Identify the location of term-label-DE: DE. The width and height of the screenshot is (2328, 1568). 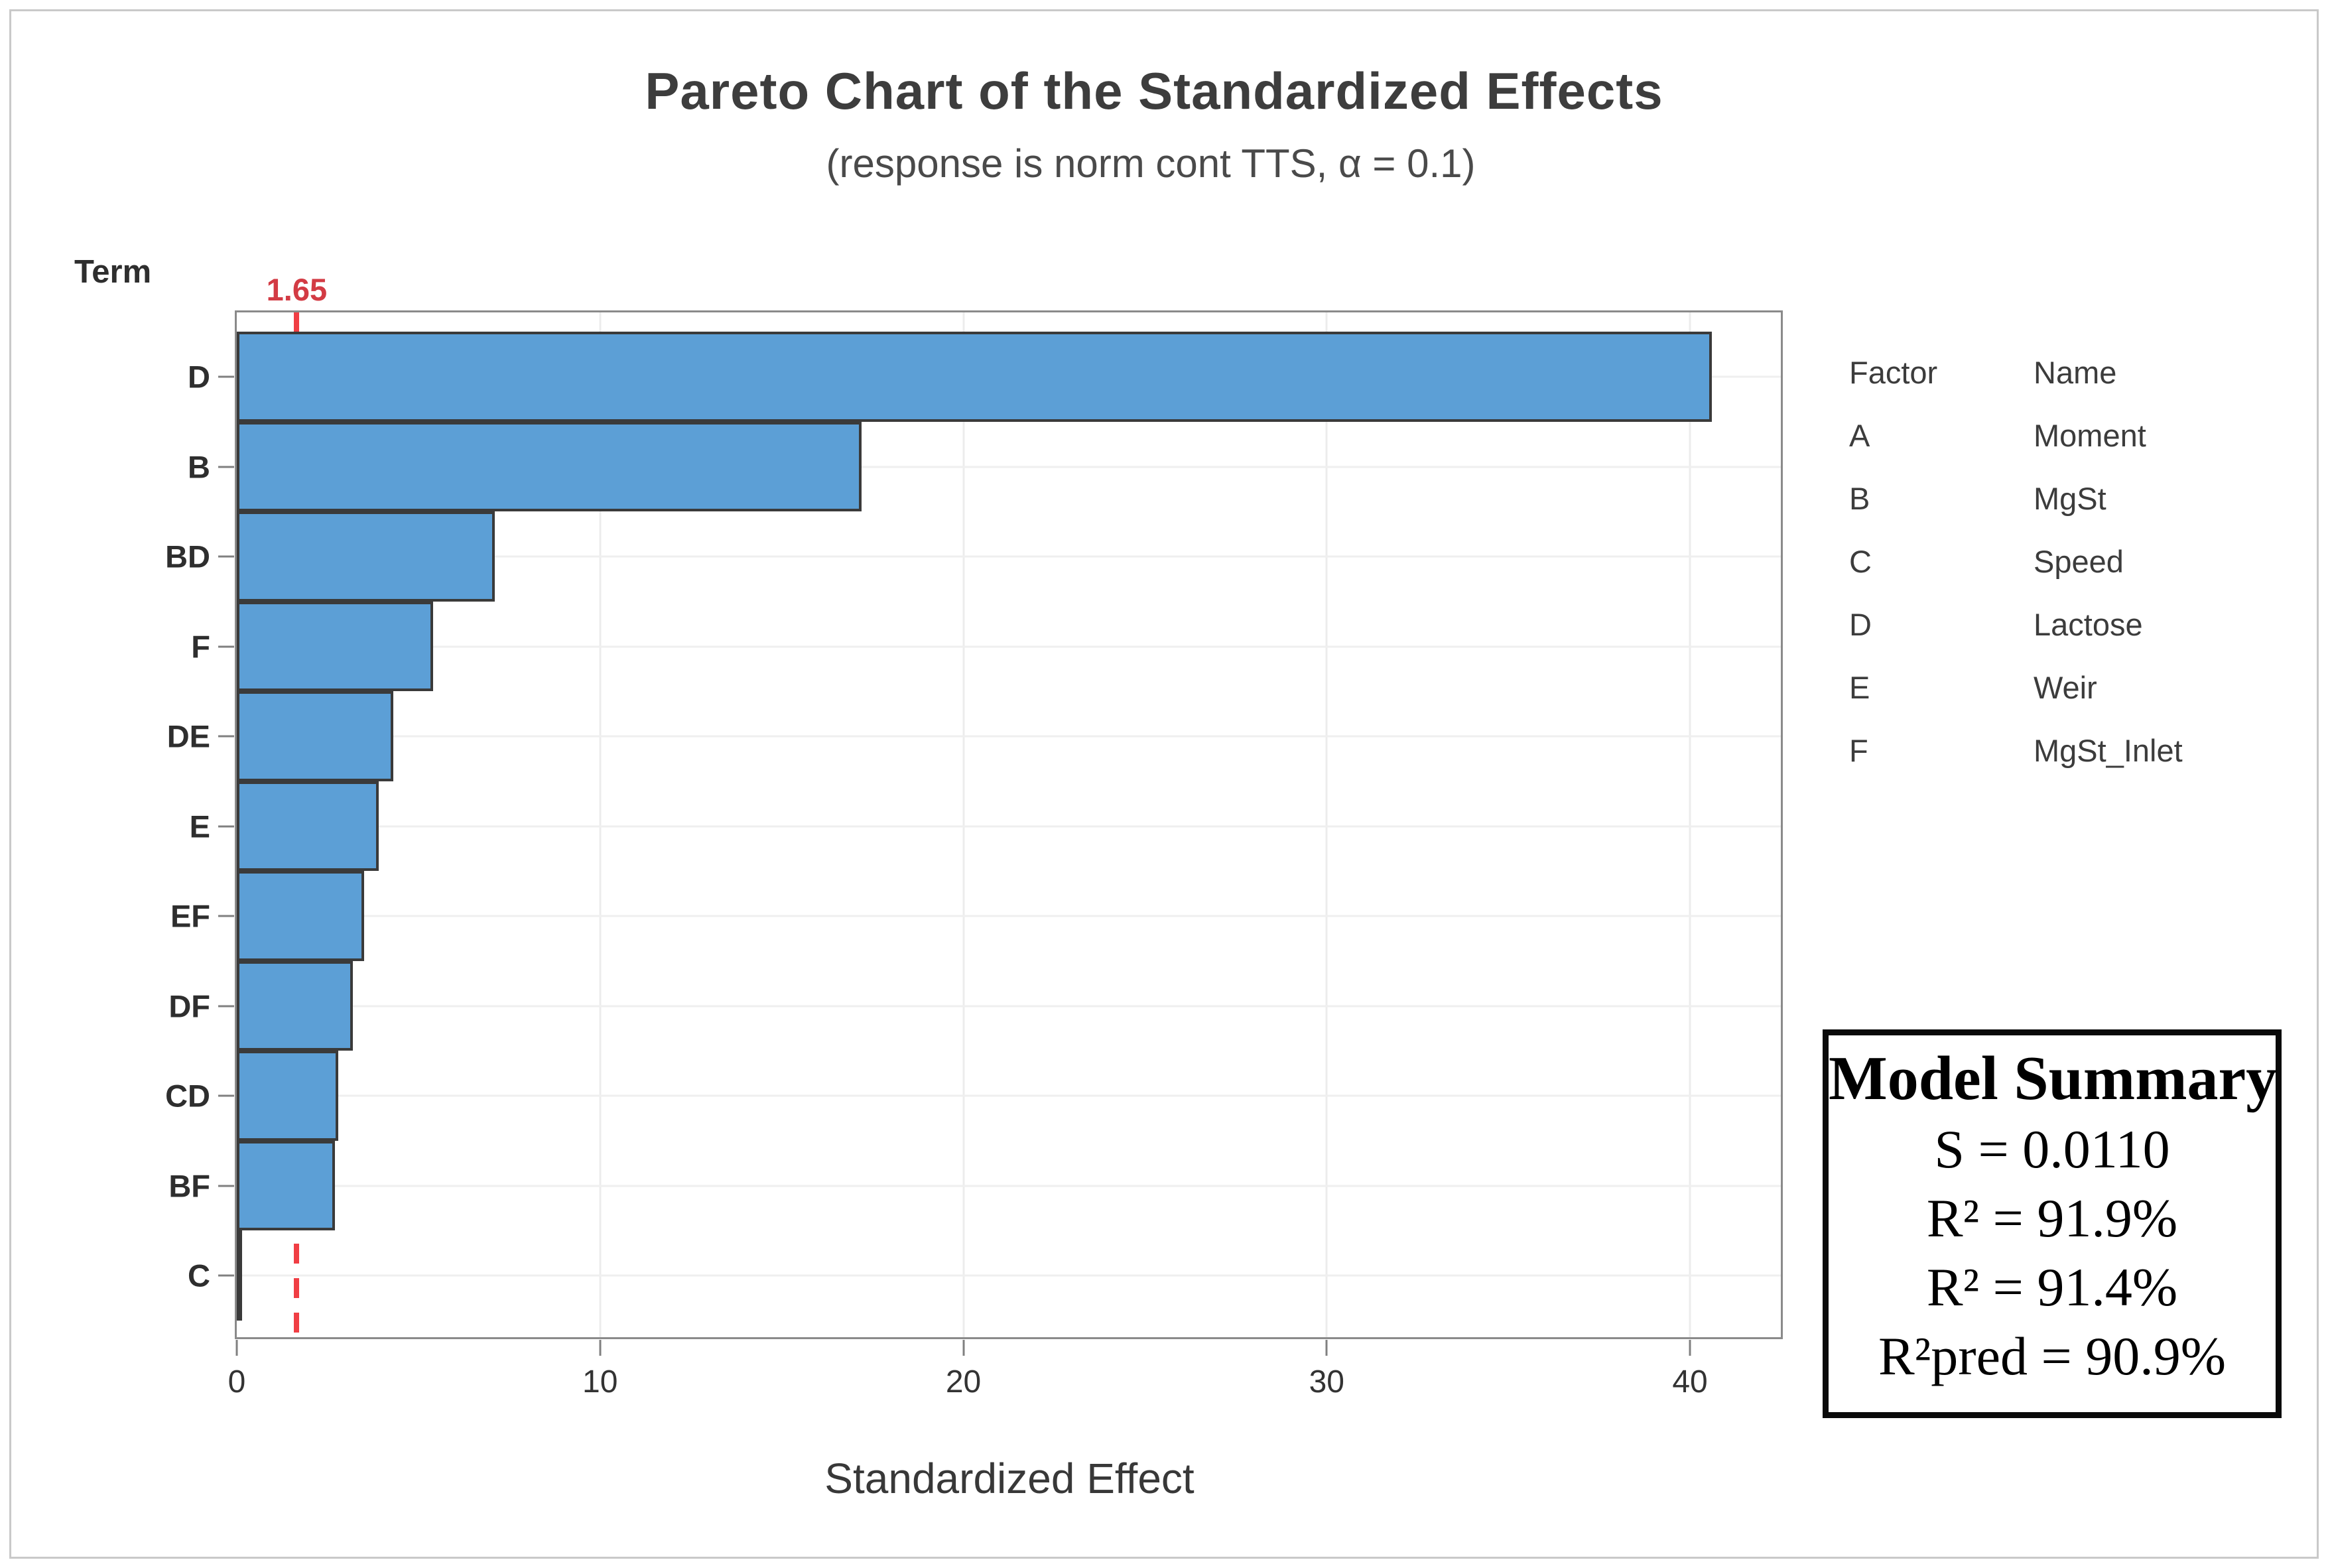
(188, 736).